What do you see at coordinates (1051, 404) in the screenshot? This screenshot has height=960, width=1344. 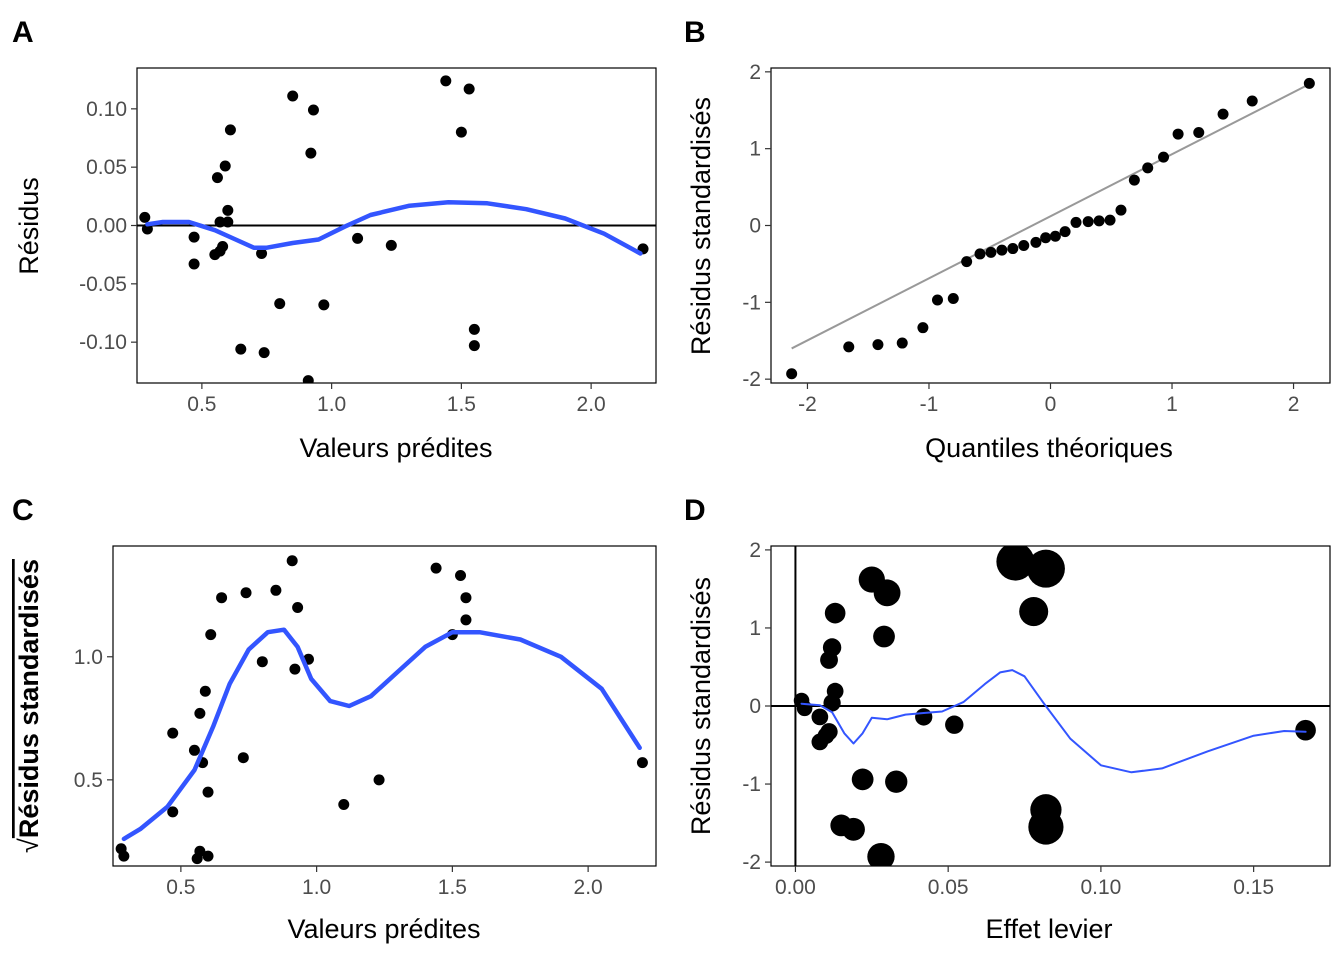 I see `x-tick-label: 0` at bounding box center [1051, 404].